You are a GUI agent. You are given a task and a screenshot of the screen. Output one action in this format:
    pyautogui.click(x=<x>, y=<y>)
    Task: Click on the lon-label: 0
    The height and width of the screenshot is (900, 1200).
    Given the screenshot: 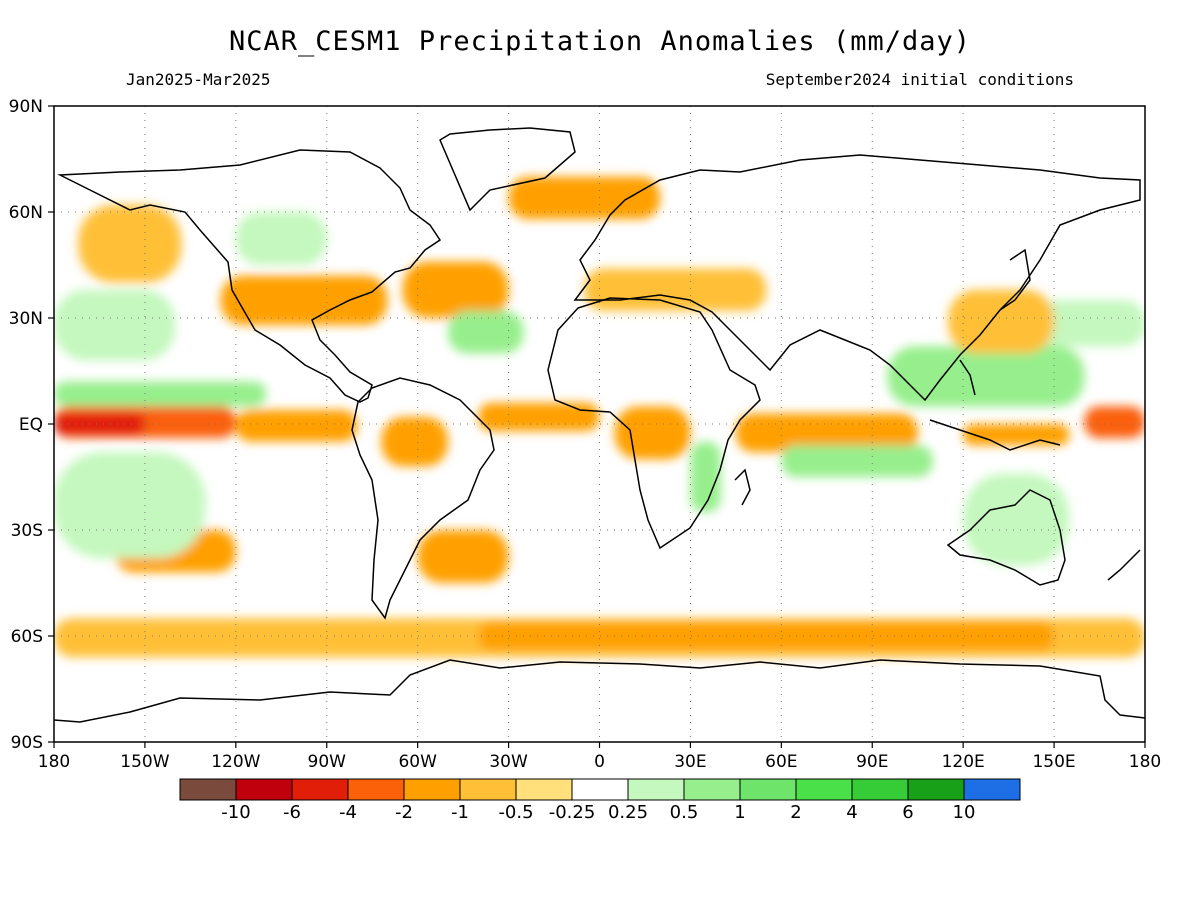 What is the action you would take?
    pyautogui.click(x=599, y=762)
    